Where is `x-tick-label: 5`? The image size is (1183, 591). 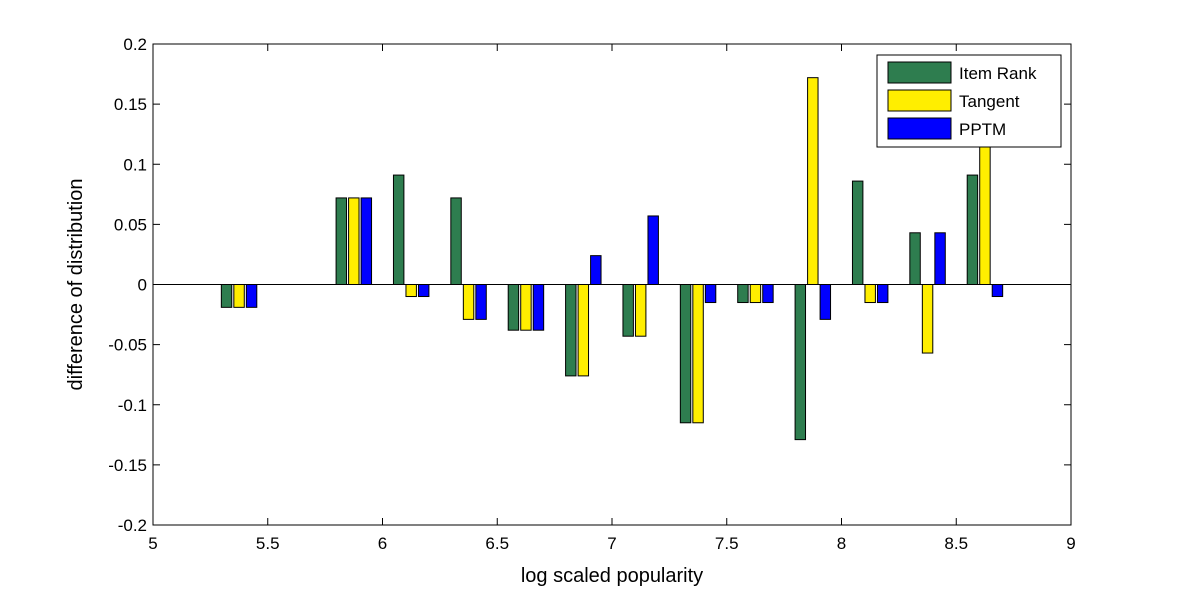 x-tick-label: 5 is located at coordinates (152, 543).